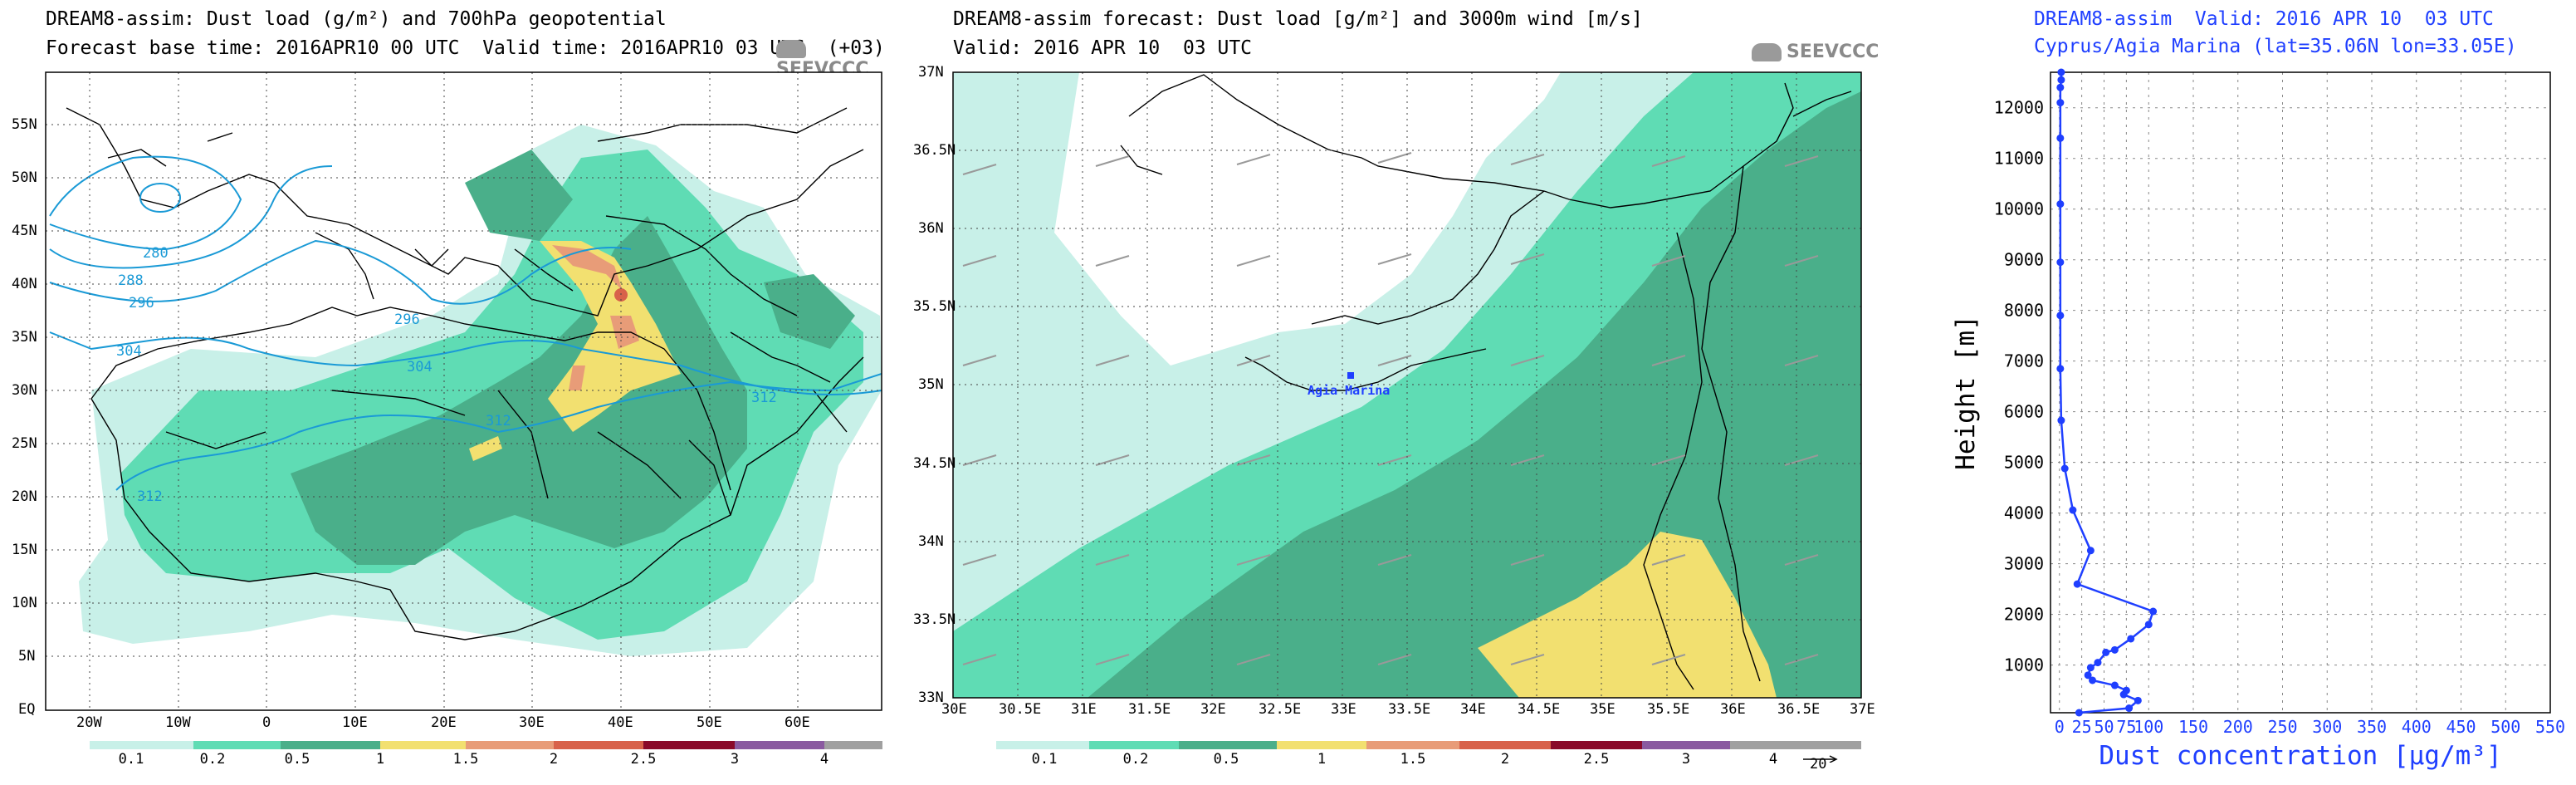 This screenshot has width=2576, height=785. Describe the element at coordinates (1350, 375) in the screenshot. I see `station-marker` at that location.